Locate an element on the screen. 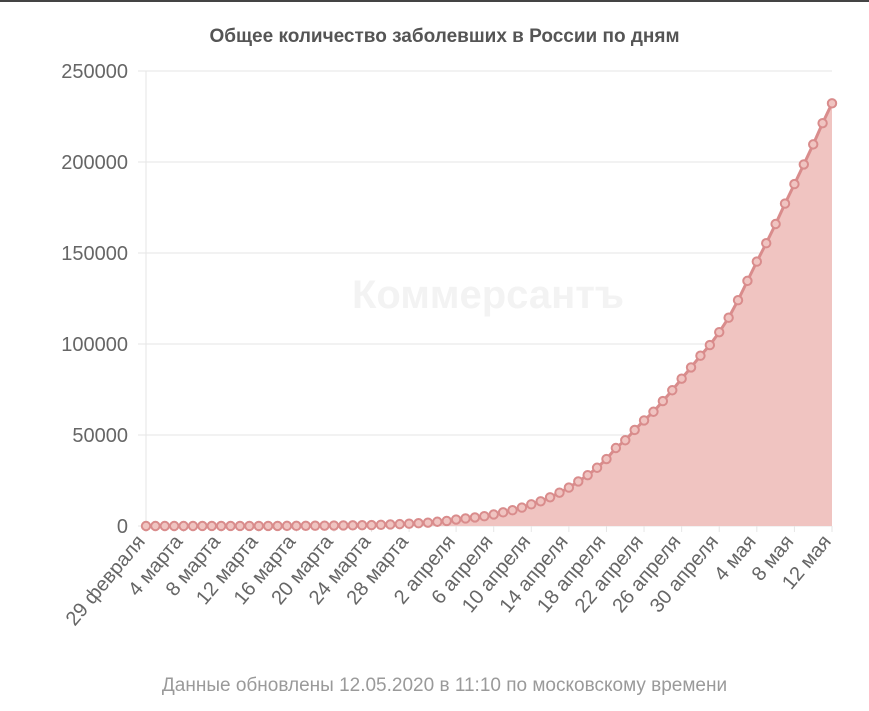 The width and height of the screenshot is (869, 711). y-tick-label: 150000 is located at coordinates (94, 254).